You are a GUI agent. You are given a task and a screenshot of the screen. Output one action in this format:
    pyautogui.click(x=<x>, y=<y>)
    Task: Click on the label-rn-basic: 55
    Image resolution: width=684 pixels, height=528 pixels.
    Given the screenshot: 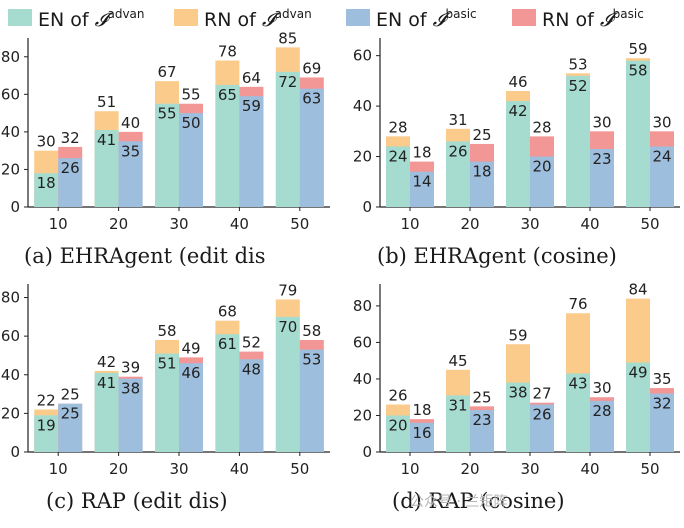 What is the action you would take?
    pyautogui.click(x=190, y=95)
    